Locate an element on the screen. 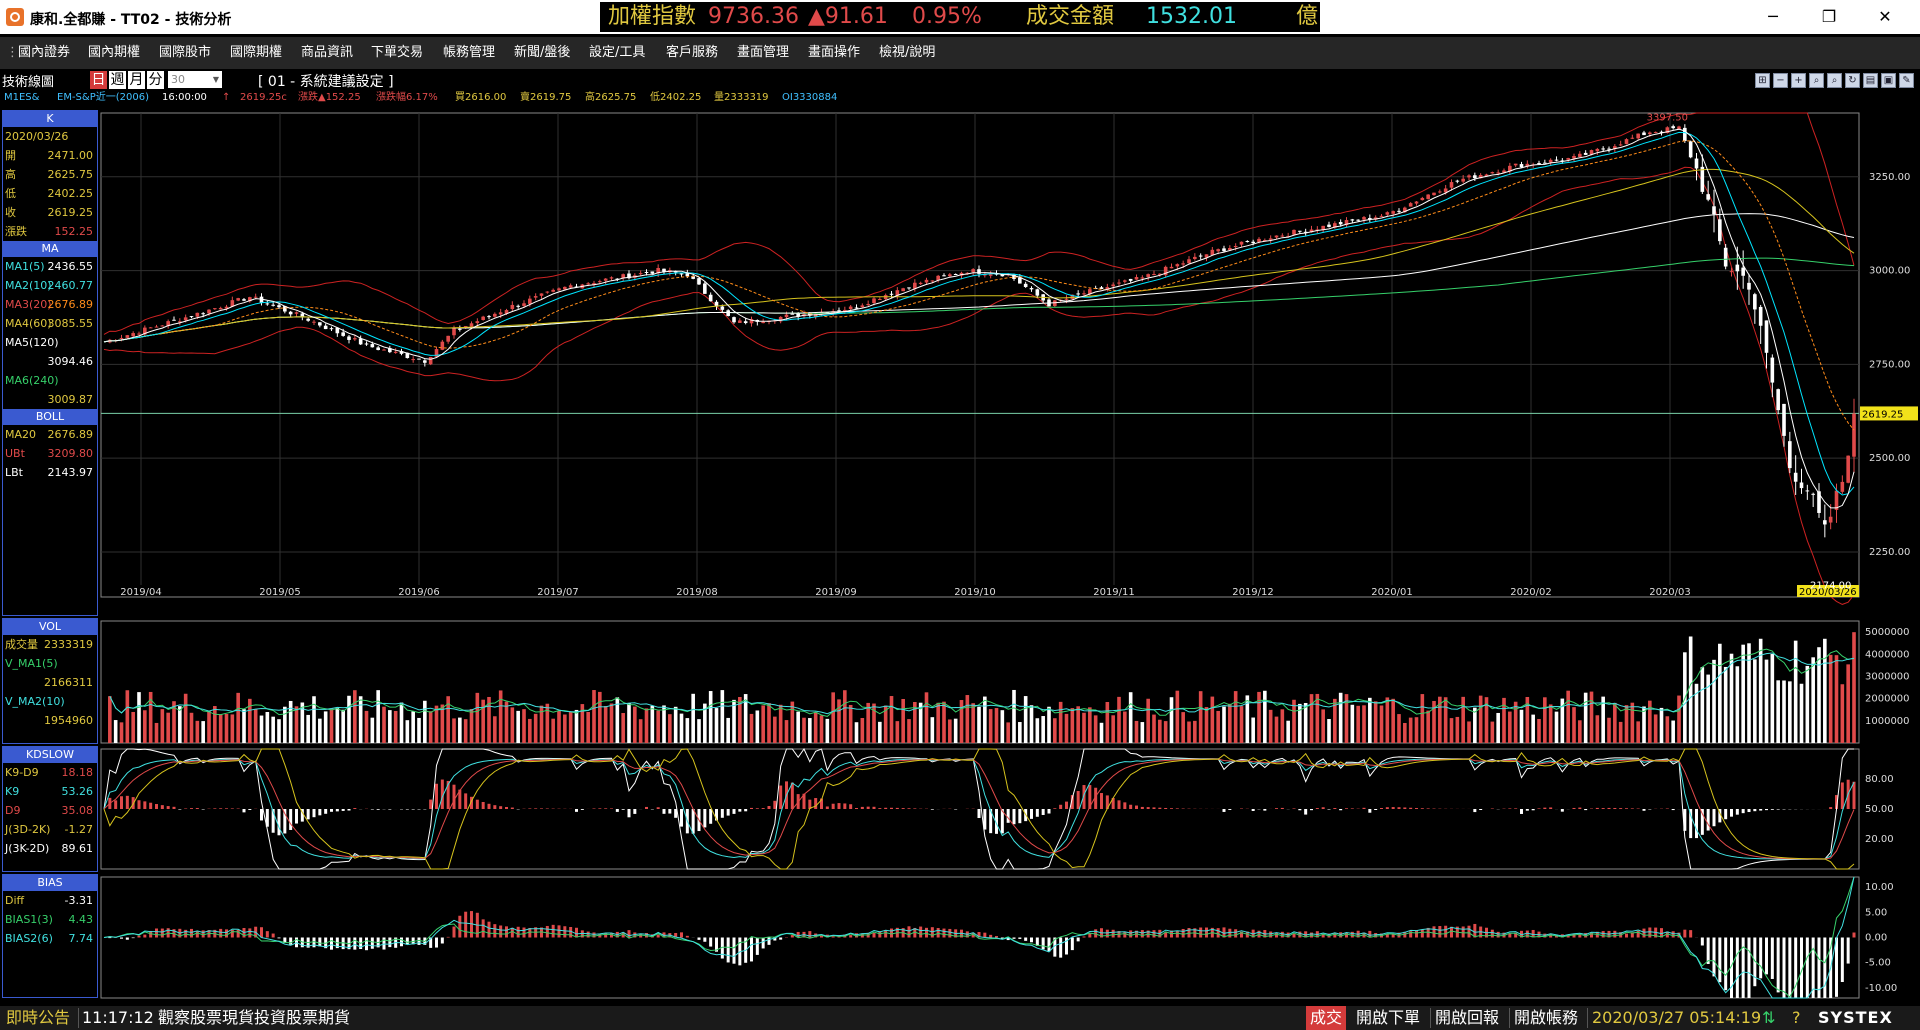 This screenshot has width=1920, height=1030. status-announce-label: 即時公告 is located at coordinates (38, 1017).